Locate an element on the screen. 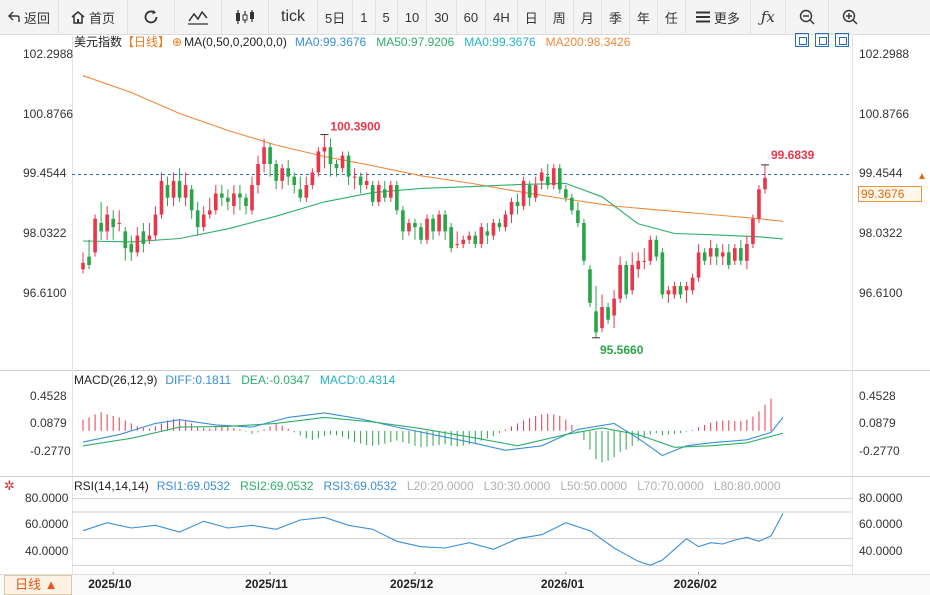  menu-icon is located at coordinates (702, 17).